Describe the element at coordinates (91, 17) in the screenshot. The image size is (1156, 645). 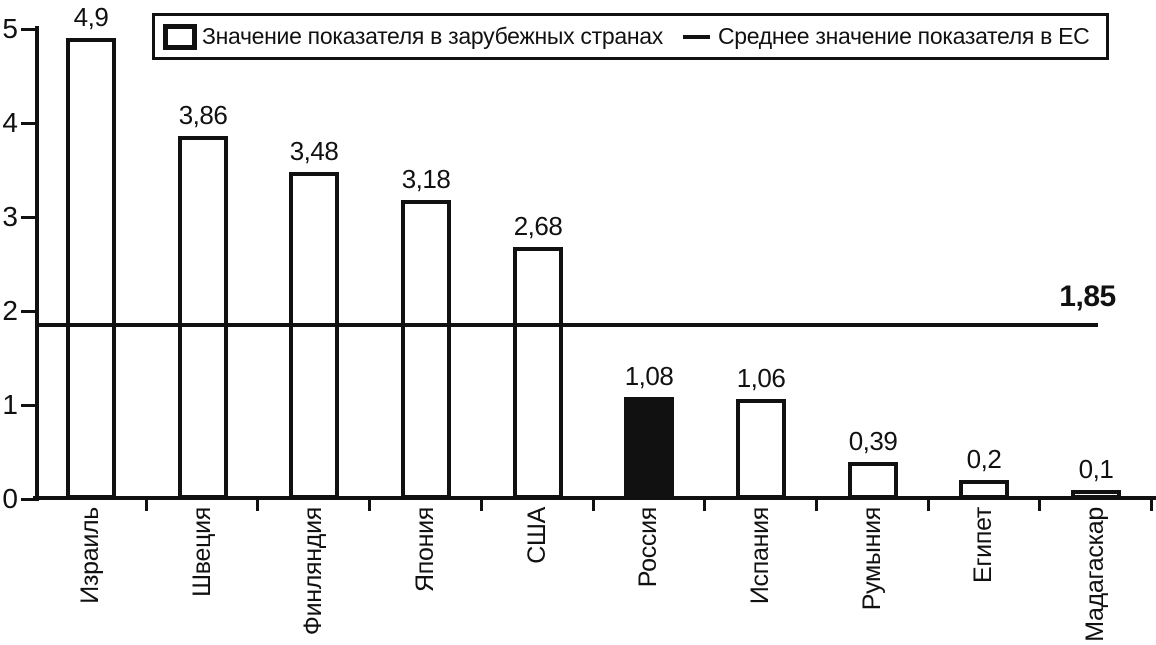
I see `bar-value-label: 4,9` at that location.